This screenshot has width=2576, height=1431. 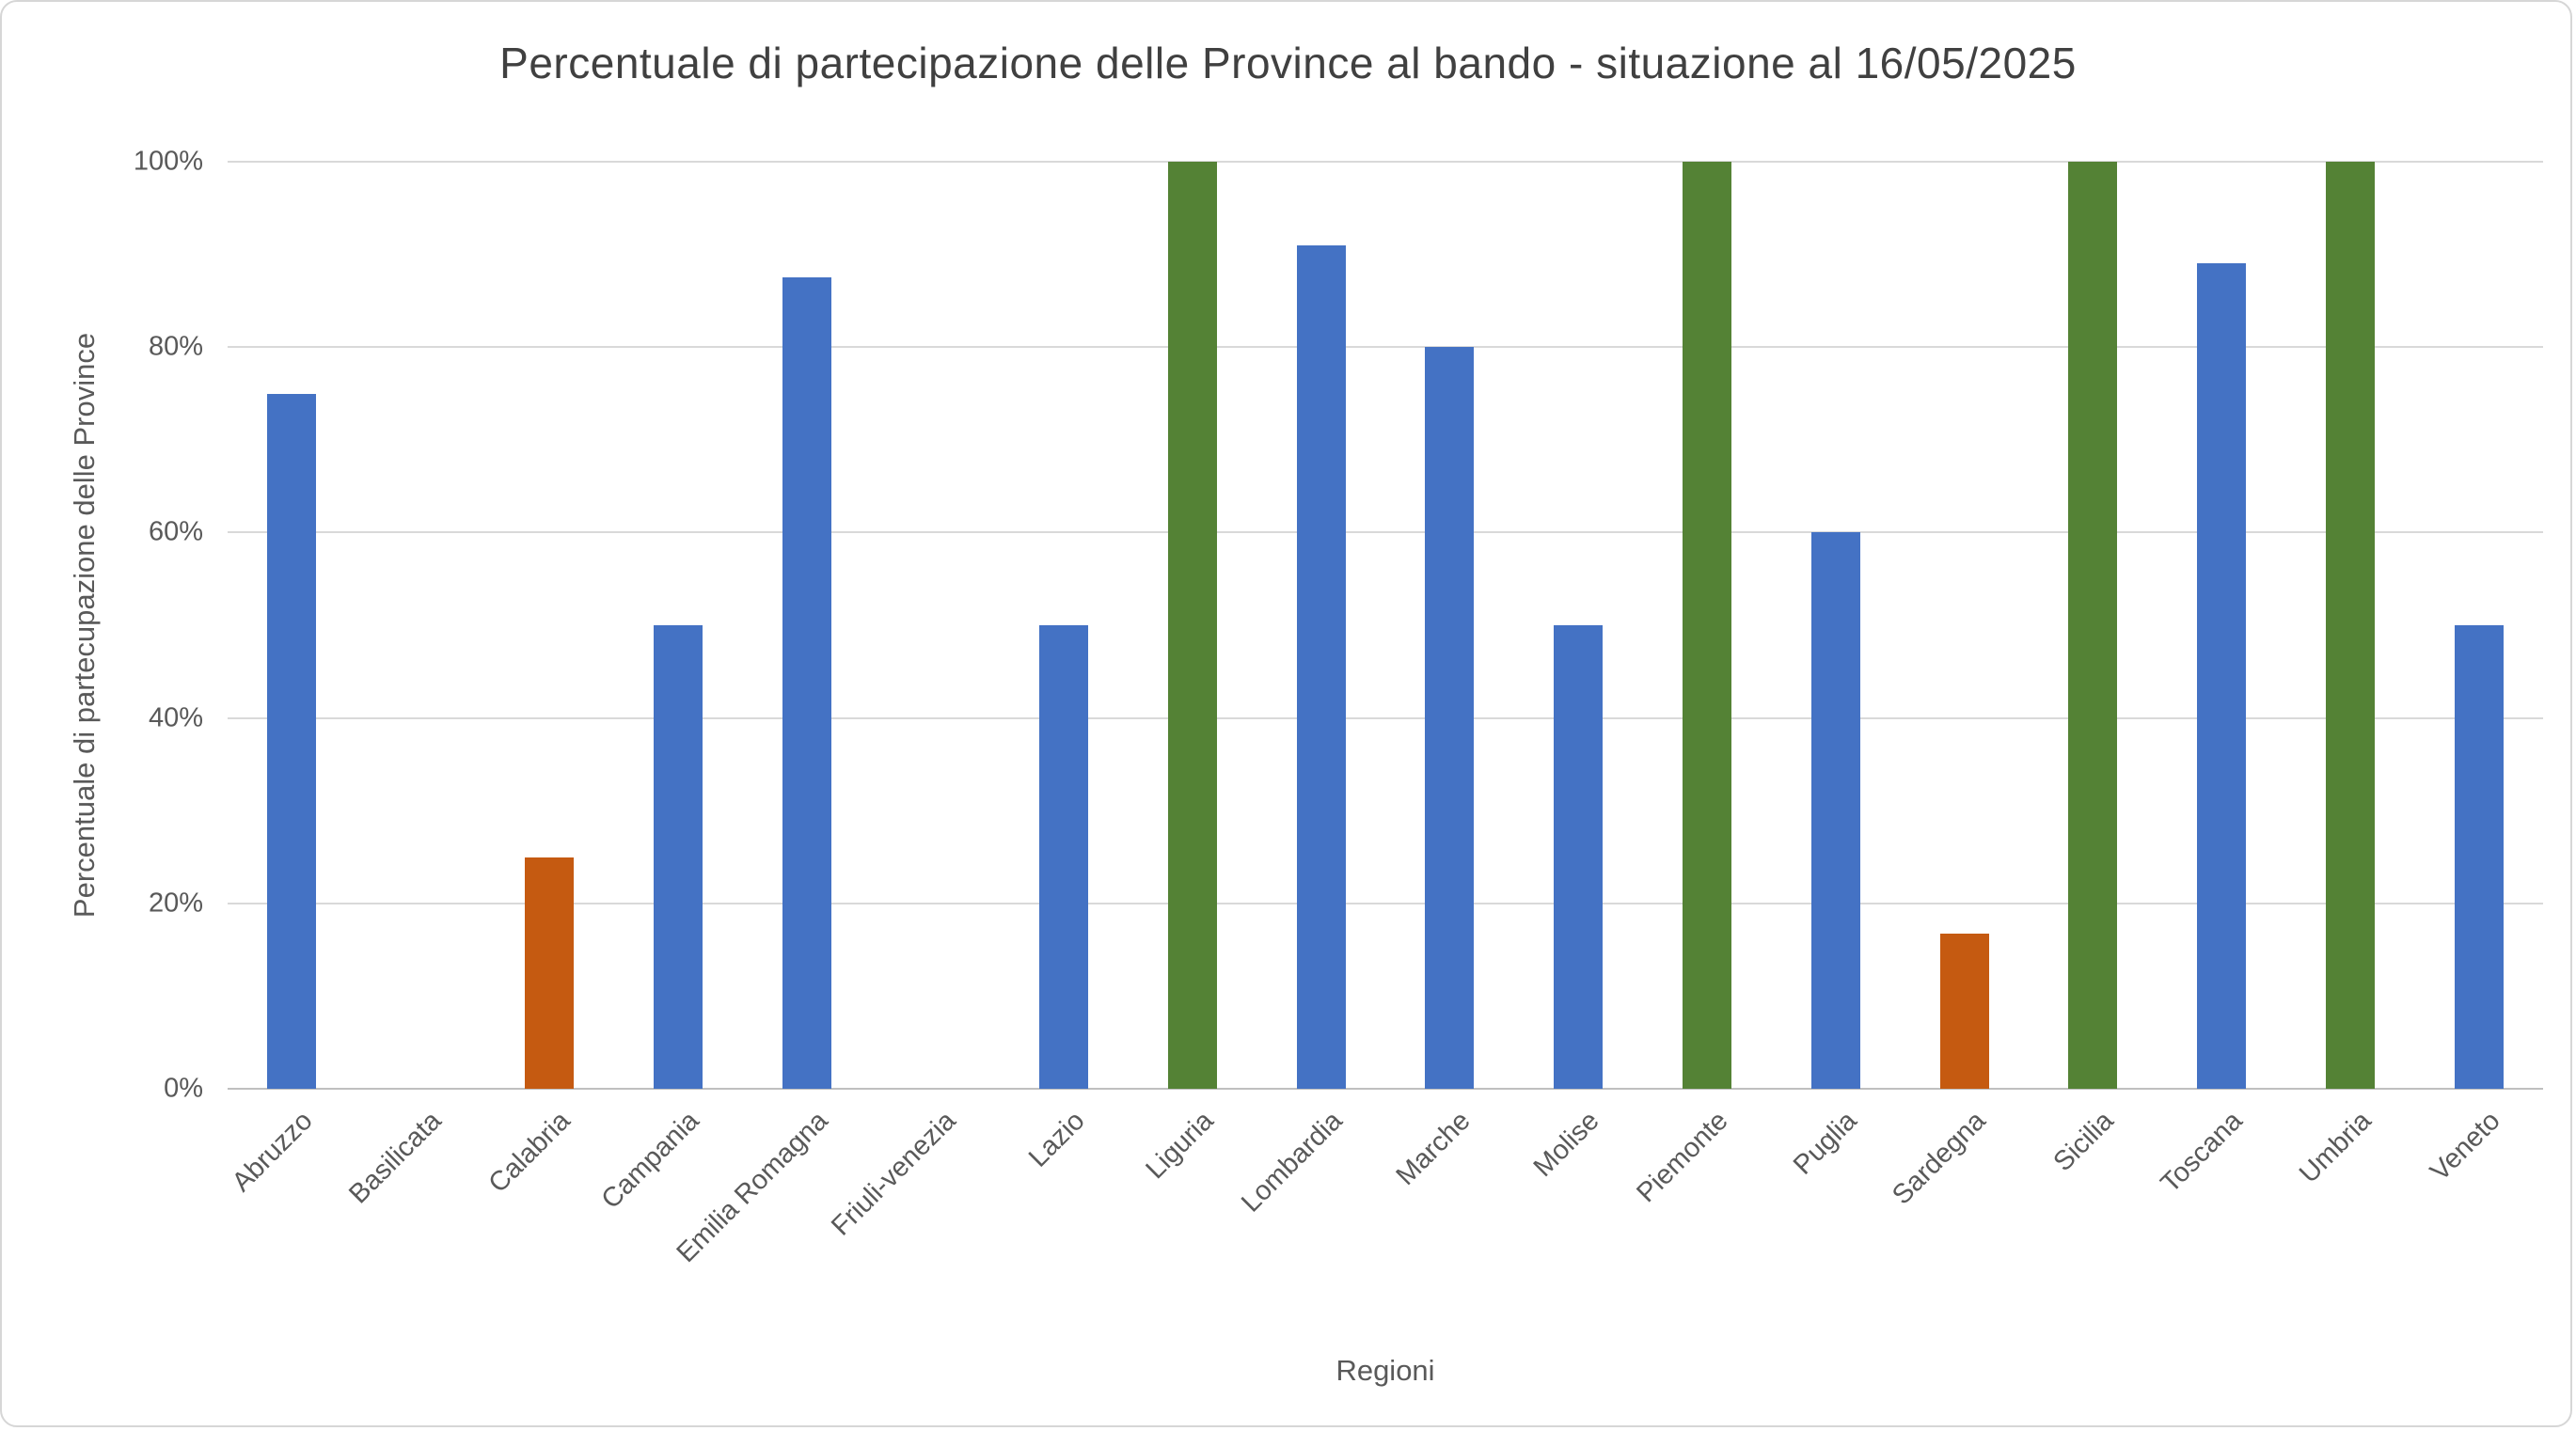 What do you see at coordinates (1292, 1162) in the screenshot?
I see `x-tick-label: Lombardia` at bounding box center [1292, 1162].